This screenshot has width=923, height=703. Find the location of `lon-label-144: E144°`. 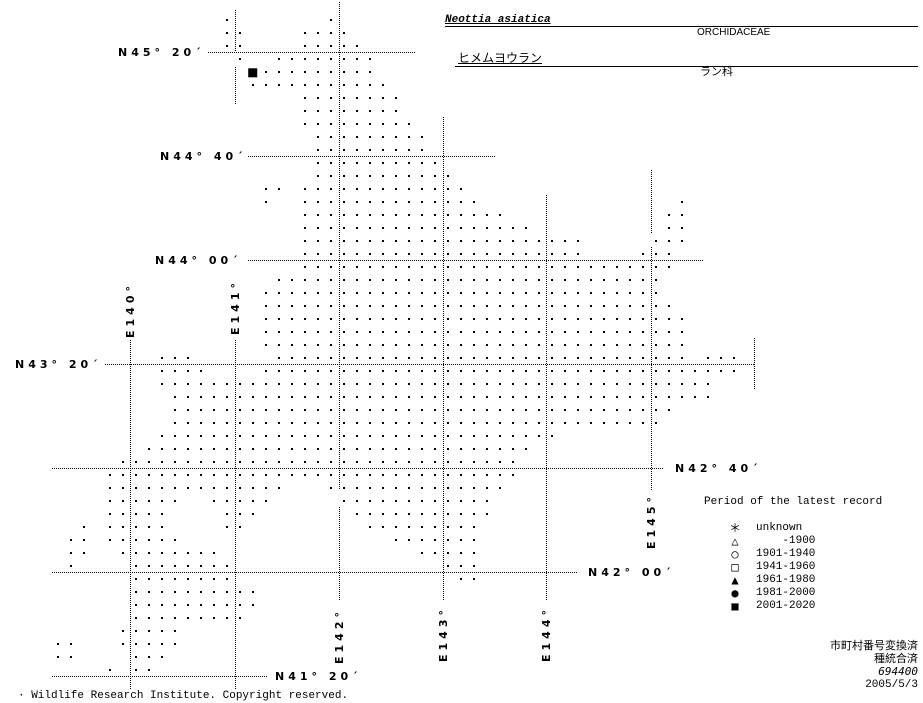

lon-label-144: E144° is located at coordinates (546, 634).